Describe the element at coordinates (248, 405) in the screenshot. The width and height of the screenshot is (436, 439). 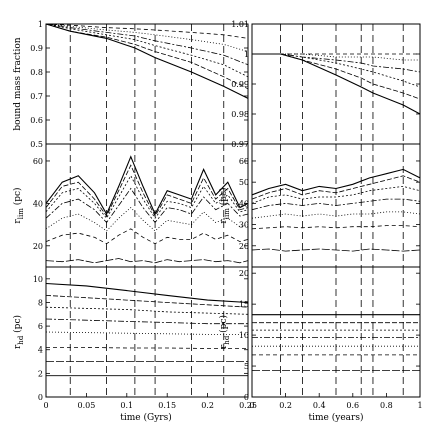
I see `x-tick-label: 0.25` at that location.